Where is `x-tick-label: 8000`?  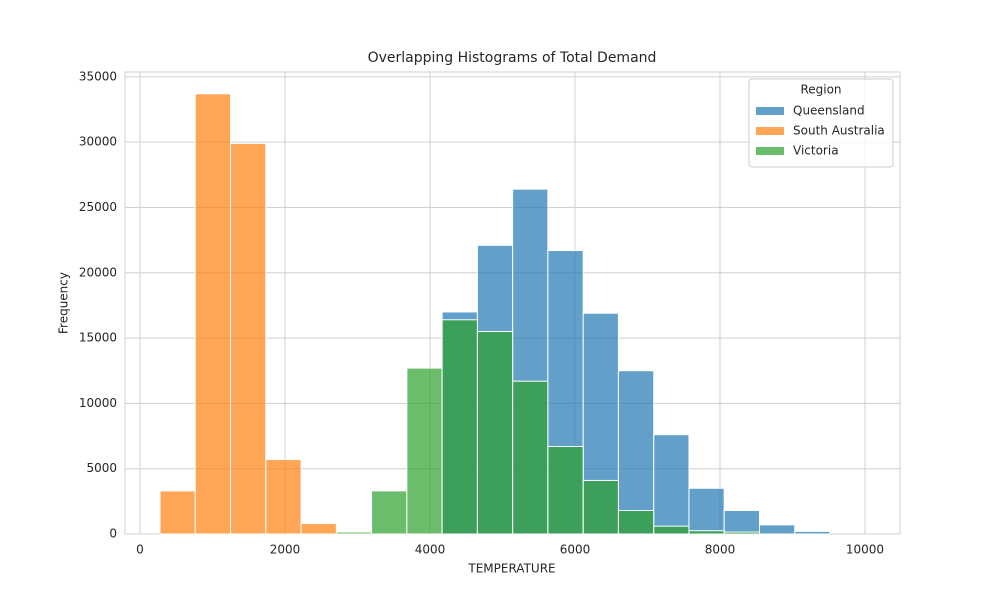 x-tick-label: 8000 is located at coordinates (720, 550).